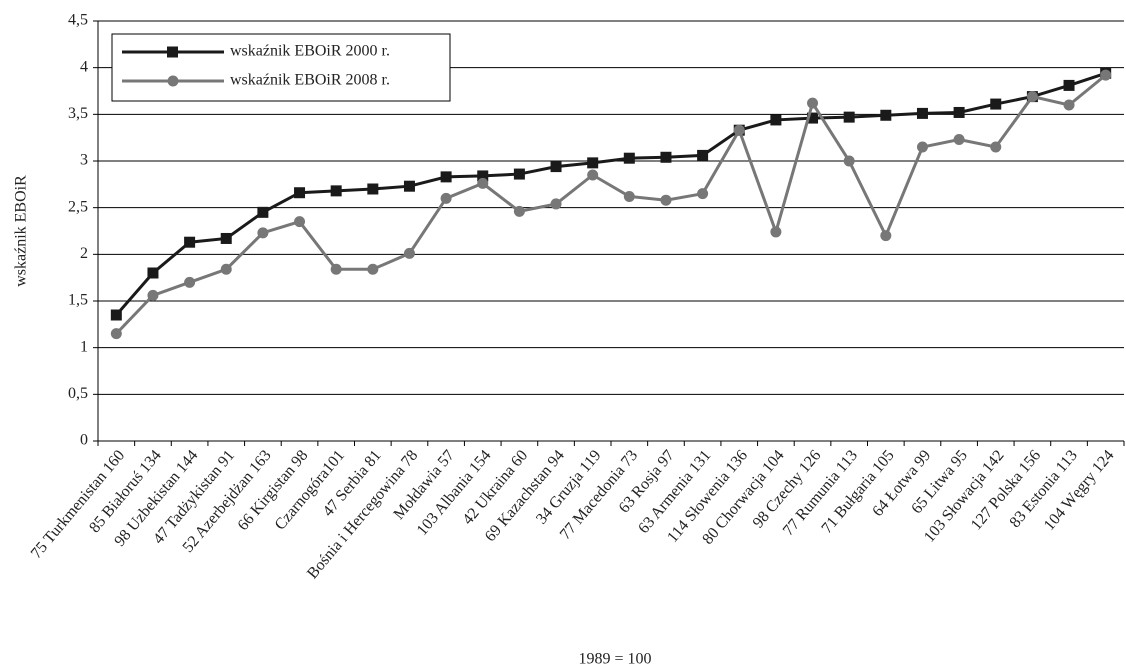  I want to click on y-tick-label: 0, so click(84, 440).